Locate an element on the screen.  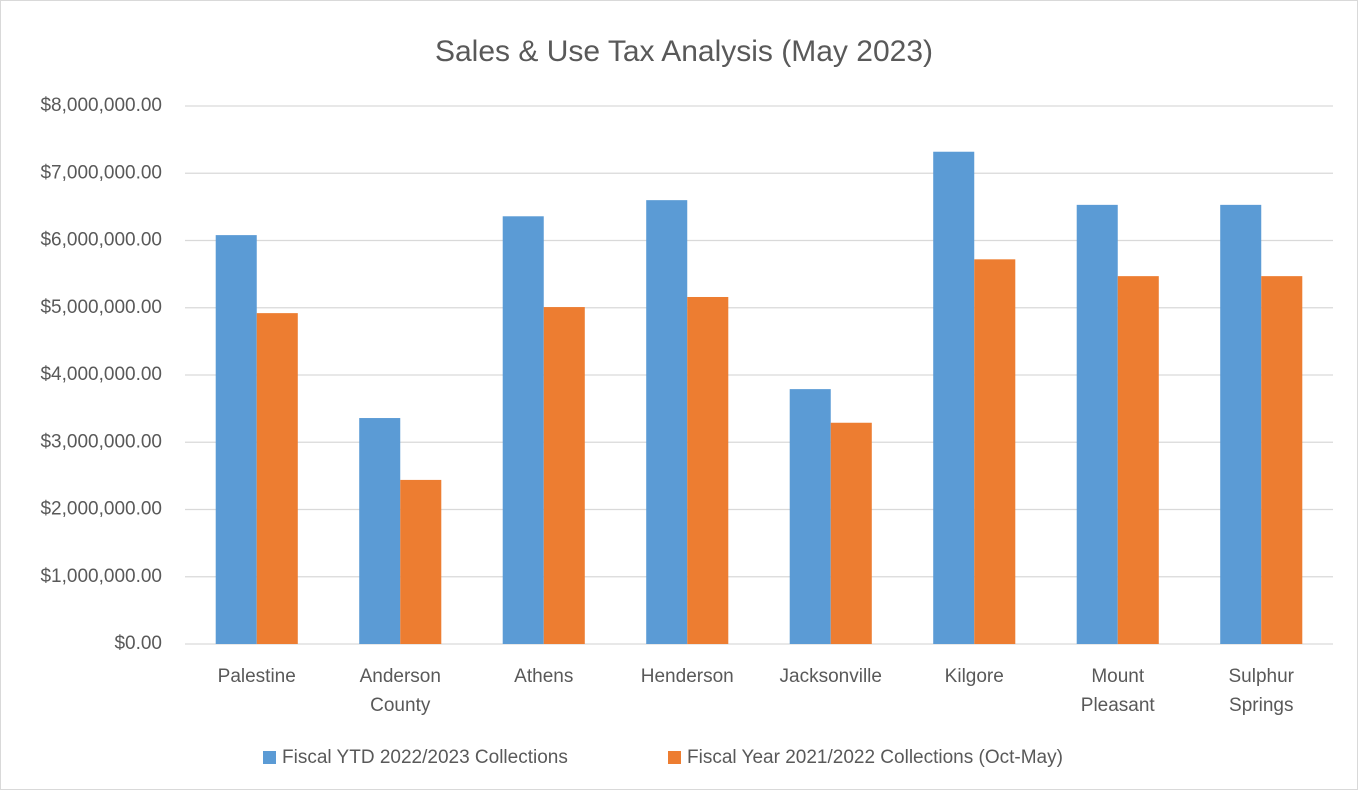
x-tick-label: Mount Pleasant is located at coordinates (1117, 691).